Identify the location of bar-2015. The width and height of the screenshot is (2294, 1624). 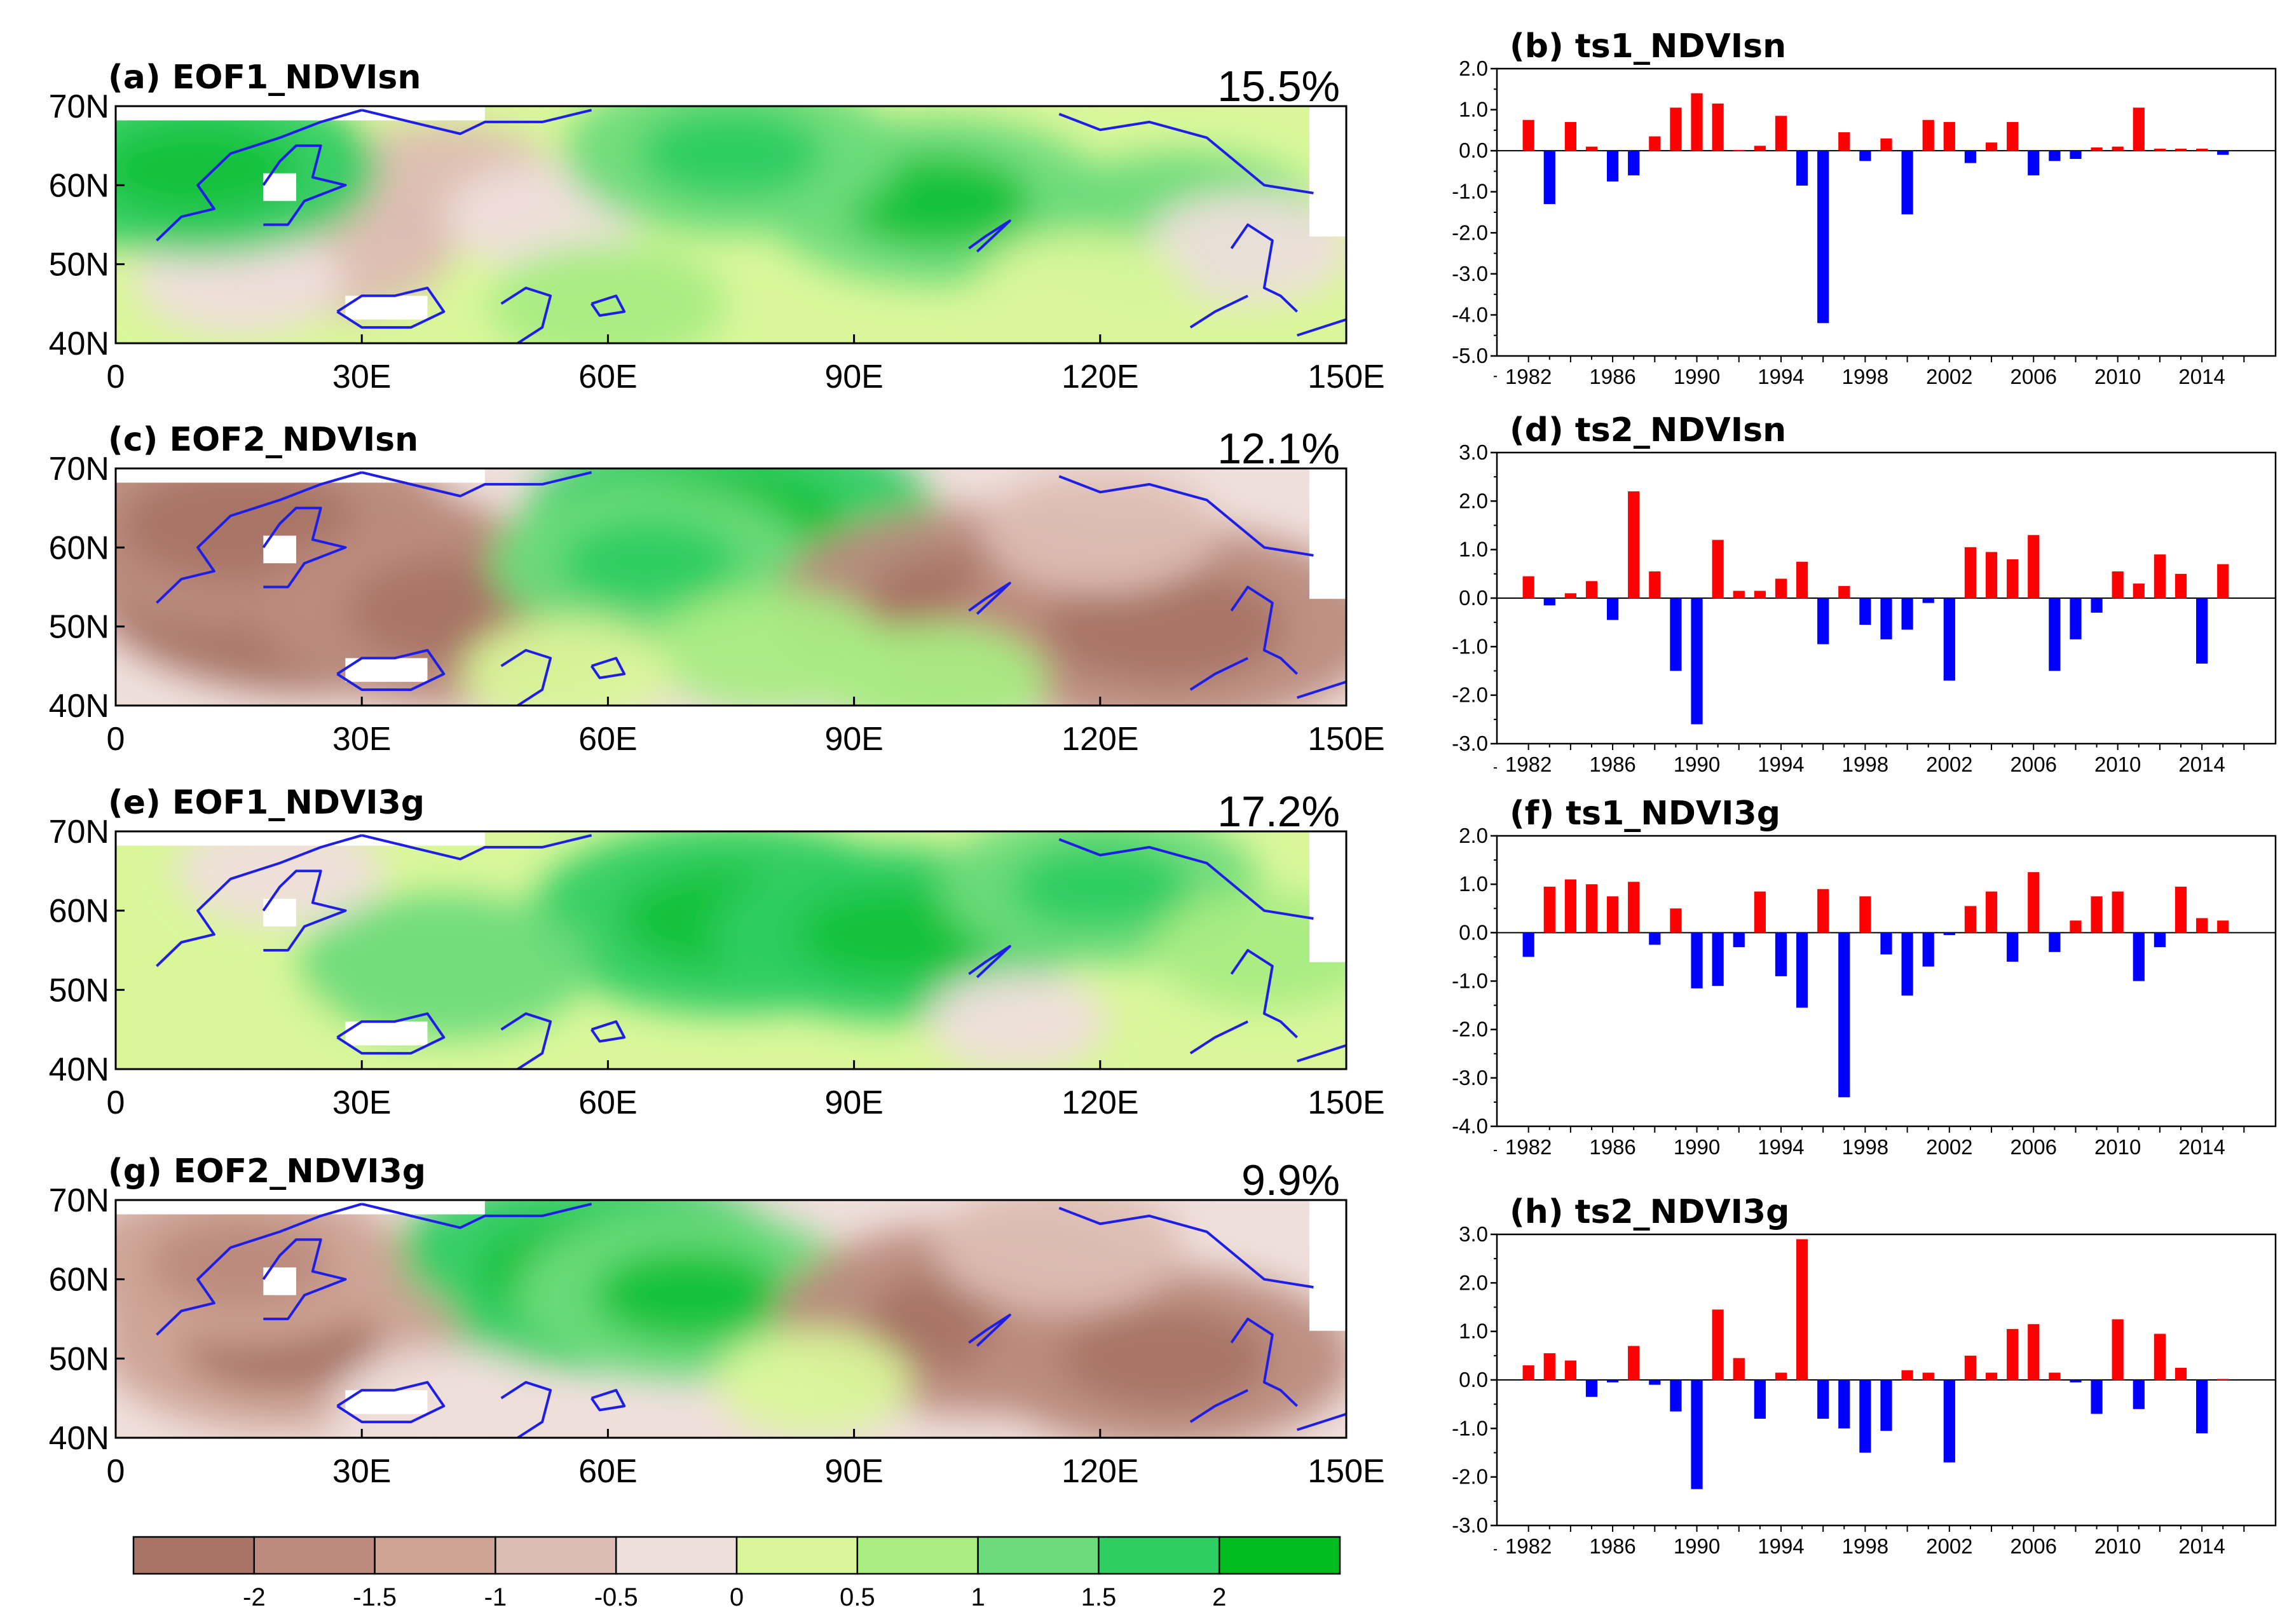
(2223, 1380).